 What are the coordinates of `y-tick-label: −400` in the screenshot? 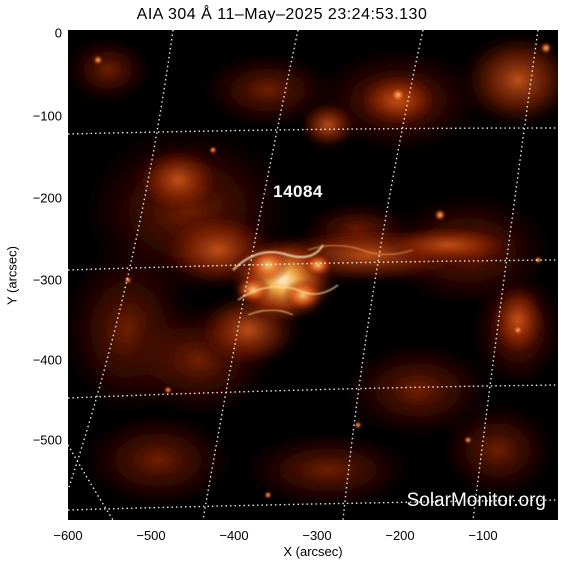 It's located at (47, 360).